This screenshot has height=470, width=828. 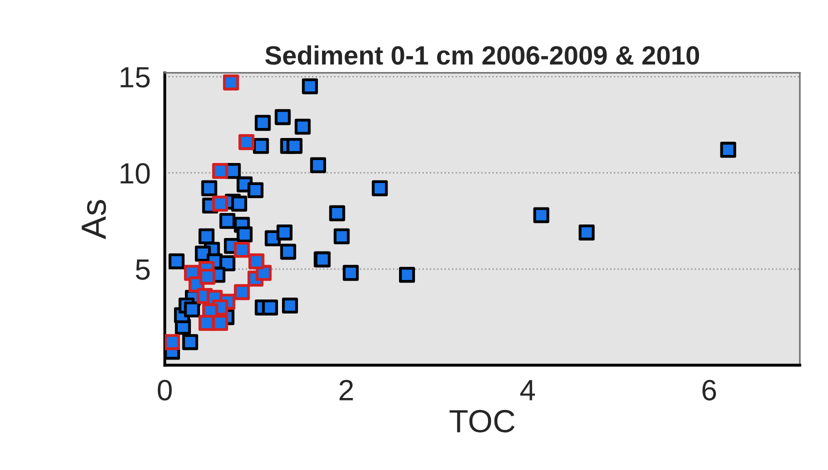 What do you see at coordinates (709, 390) in the screenshot?
I see `x-tick-label: 6` at bounding box center [709, 390].